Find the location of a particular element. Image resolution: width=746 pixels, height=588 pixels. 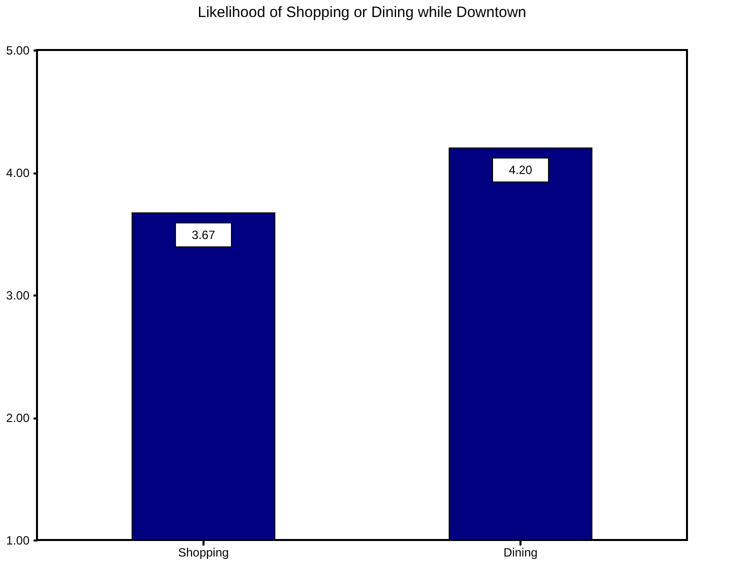

y-tick-label: 2.00 is located at coordinates (18, 418).